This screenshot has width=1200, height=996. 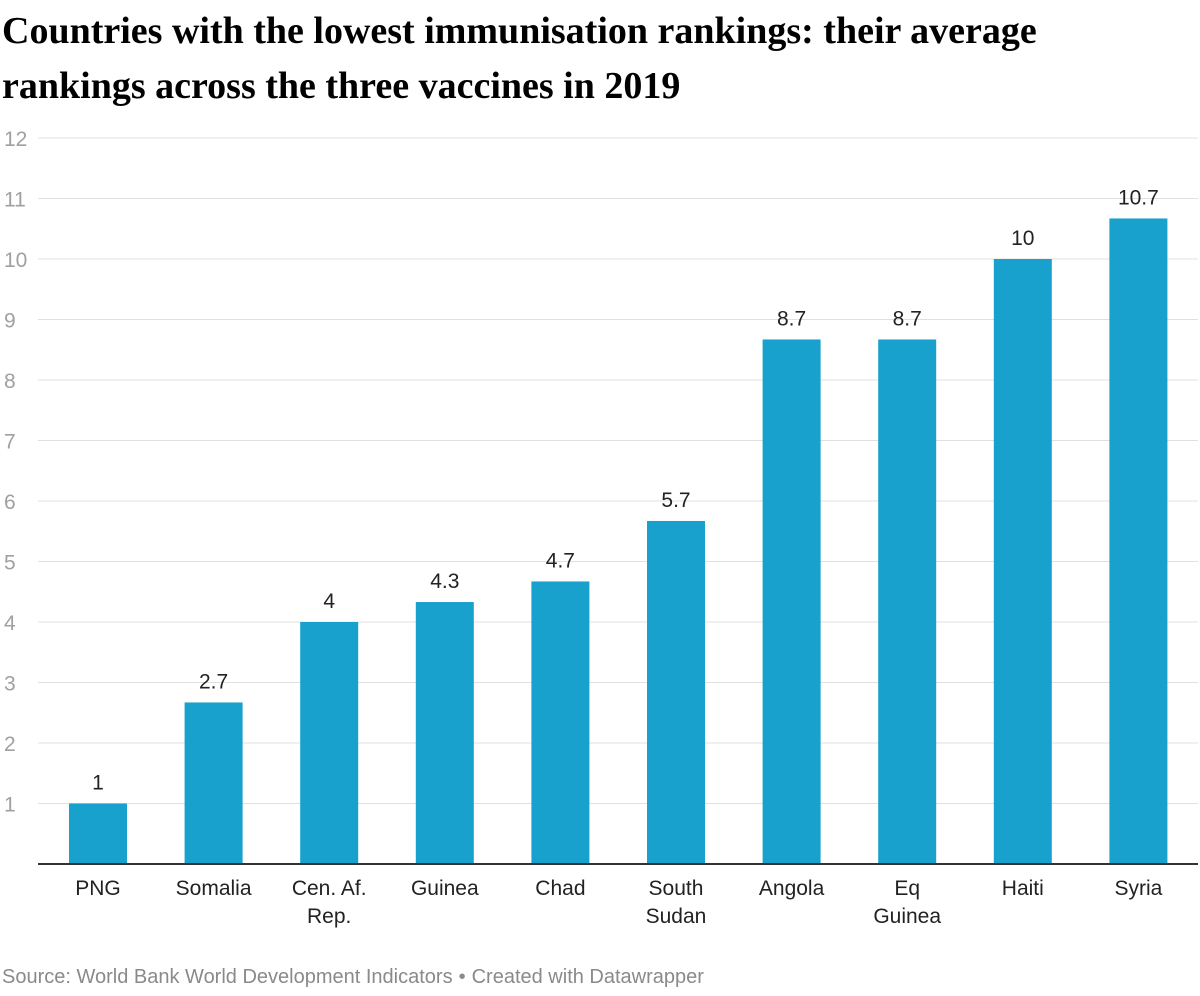 I want to click on value-label: 1, so click(x=98, y=783).